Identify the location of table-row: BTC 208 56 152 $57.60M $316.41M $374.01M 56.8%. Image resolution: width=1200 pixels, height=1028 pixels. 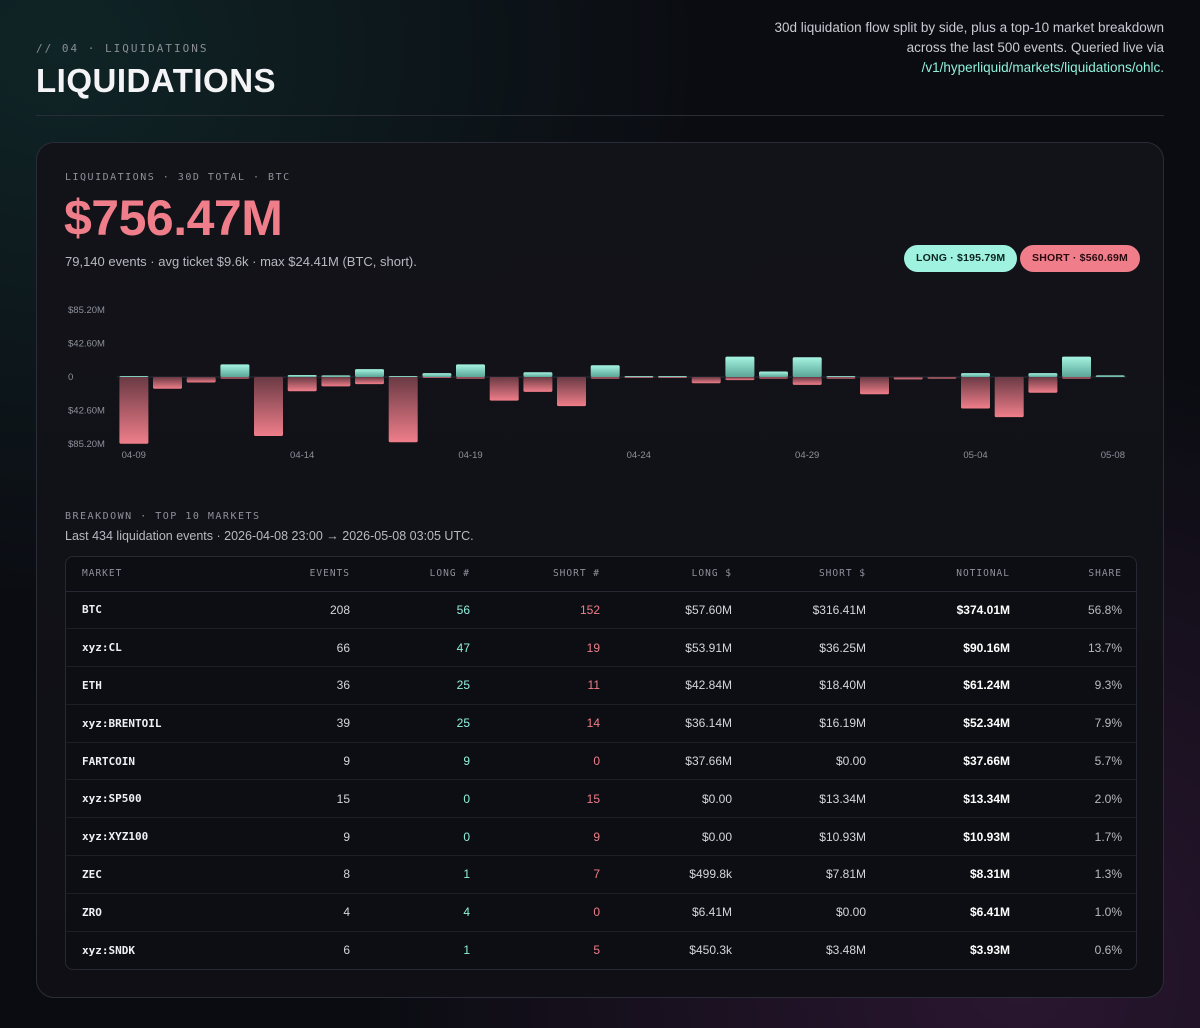
(601, 610).